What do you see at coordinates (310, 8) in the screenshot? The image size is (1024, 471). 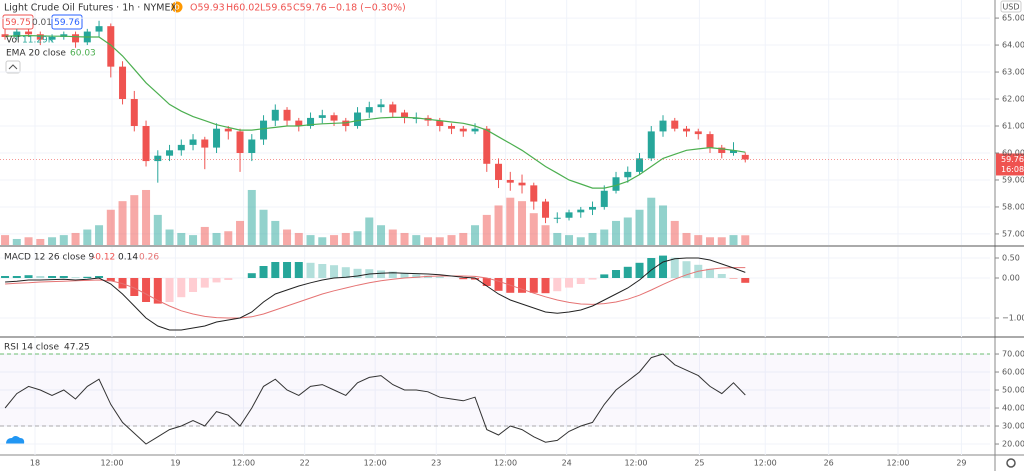 I see `close-value: C59.76` at bounding box center [310, 8].